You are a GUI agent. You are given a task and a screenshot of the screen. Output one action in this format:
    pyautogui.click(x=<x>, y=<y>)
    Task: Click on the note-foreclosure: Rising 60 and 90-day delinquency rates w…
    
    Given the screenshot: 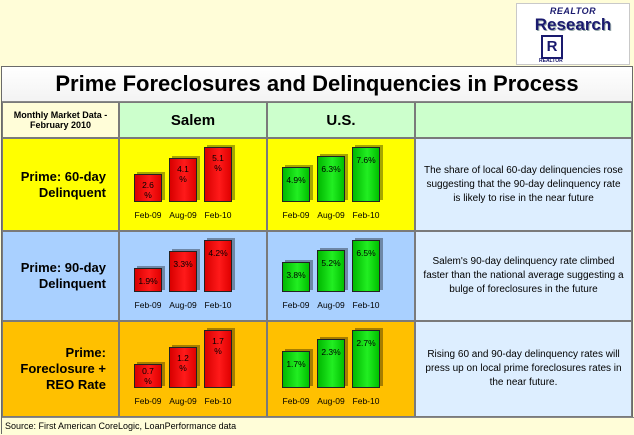 What is the action you would take?
    pyautogui.click(x=523, y=369)
    